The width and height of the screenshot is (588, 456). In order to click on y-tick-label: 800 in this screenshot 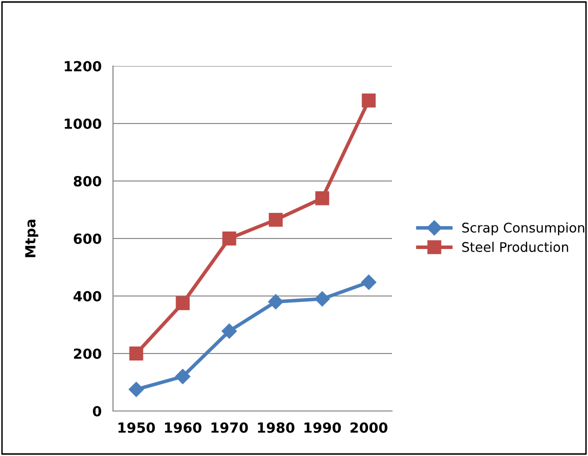, I will do `click(88, 181)`.